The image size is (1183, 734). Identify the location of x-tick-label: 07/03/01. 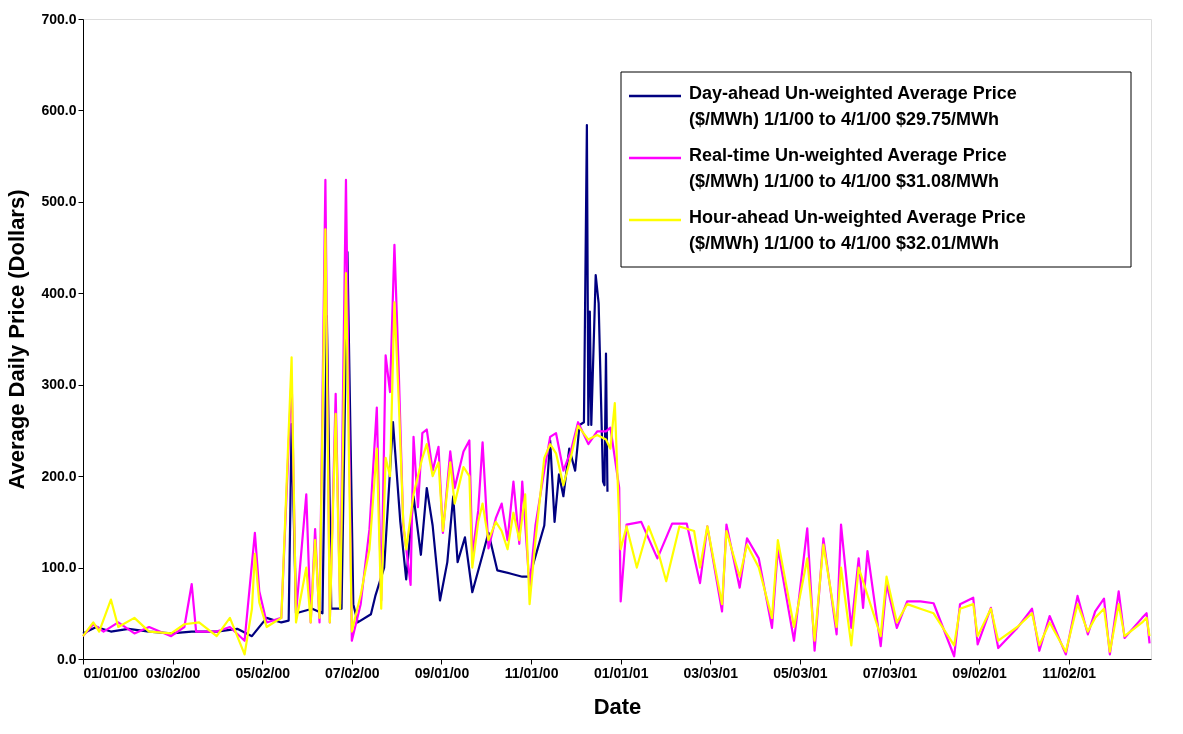
(890, 672).